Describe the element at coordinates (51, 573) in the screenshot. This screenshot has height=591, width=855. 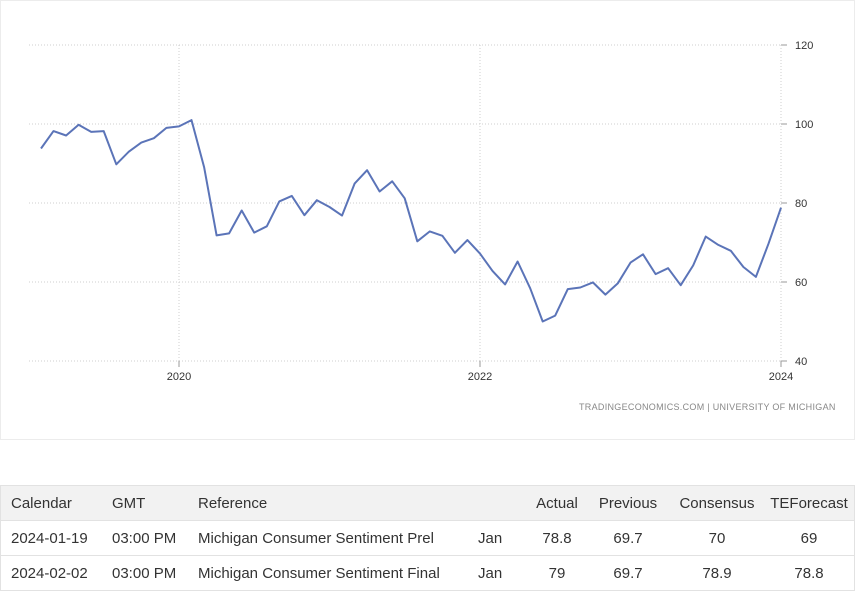
I see `cell-calendar: 2024-02-02` at that location.